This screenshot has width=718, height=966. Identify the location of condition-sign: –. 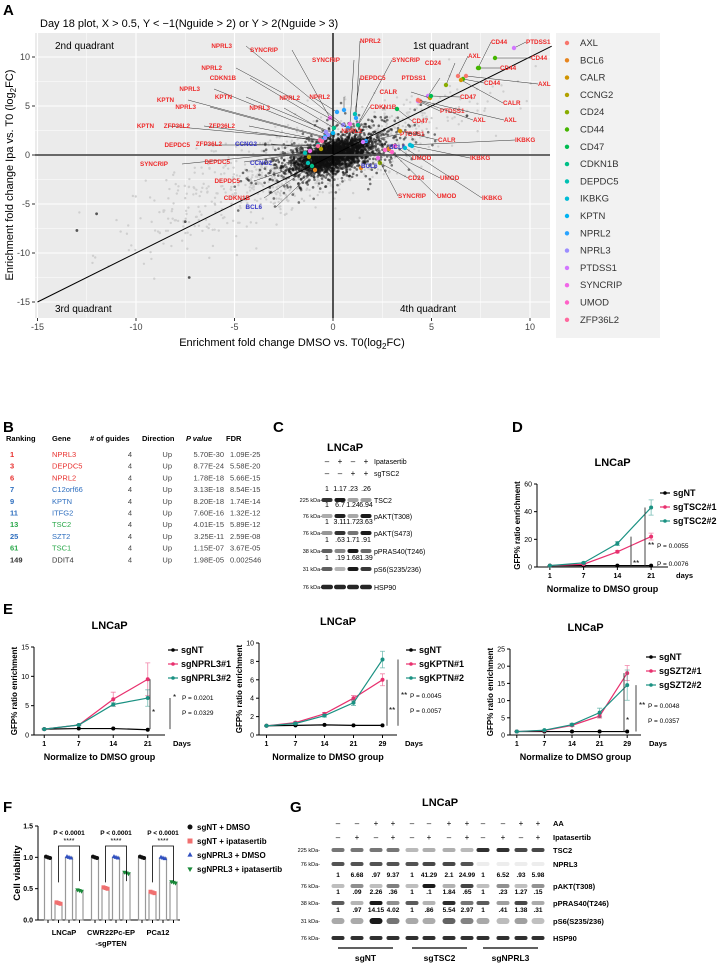
(521, 837).